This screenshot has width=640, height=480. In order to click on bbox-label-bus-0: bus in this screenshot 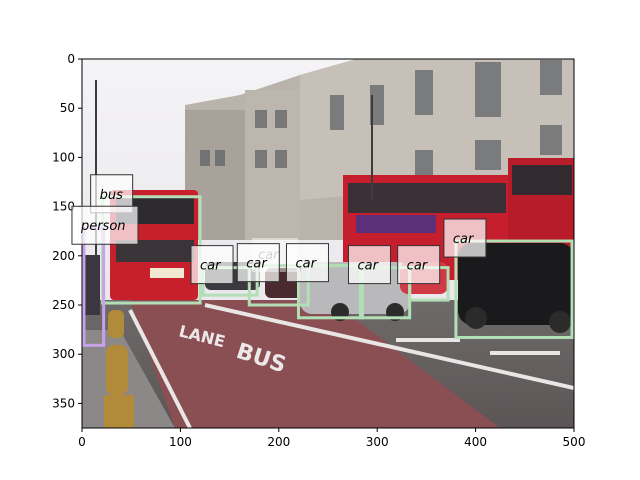, I will do `click(111, 195)`.